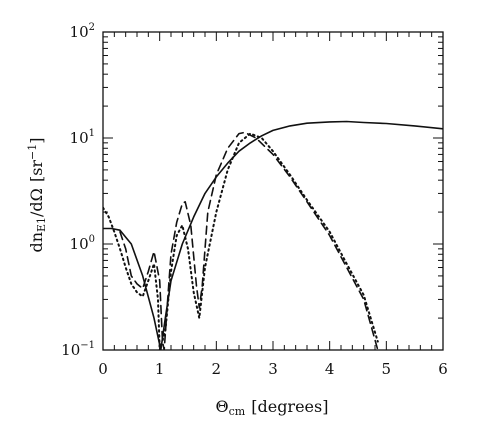 The image size is (485, 425). Describe the element at coordinates (387, 369) in the screenshot. I see `x-tick-label: 5` at that location.